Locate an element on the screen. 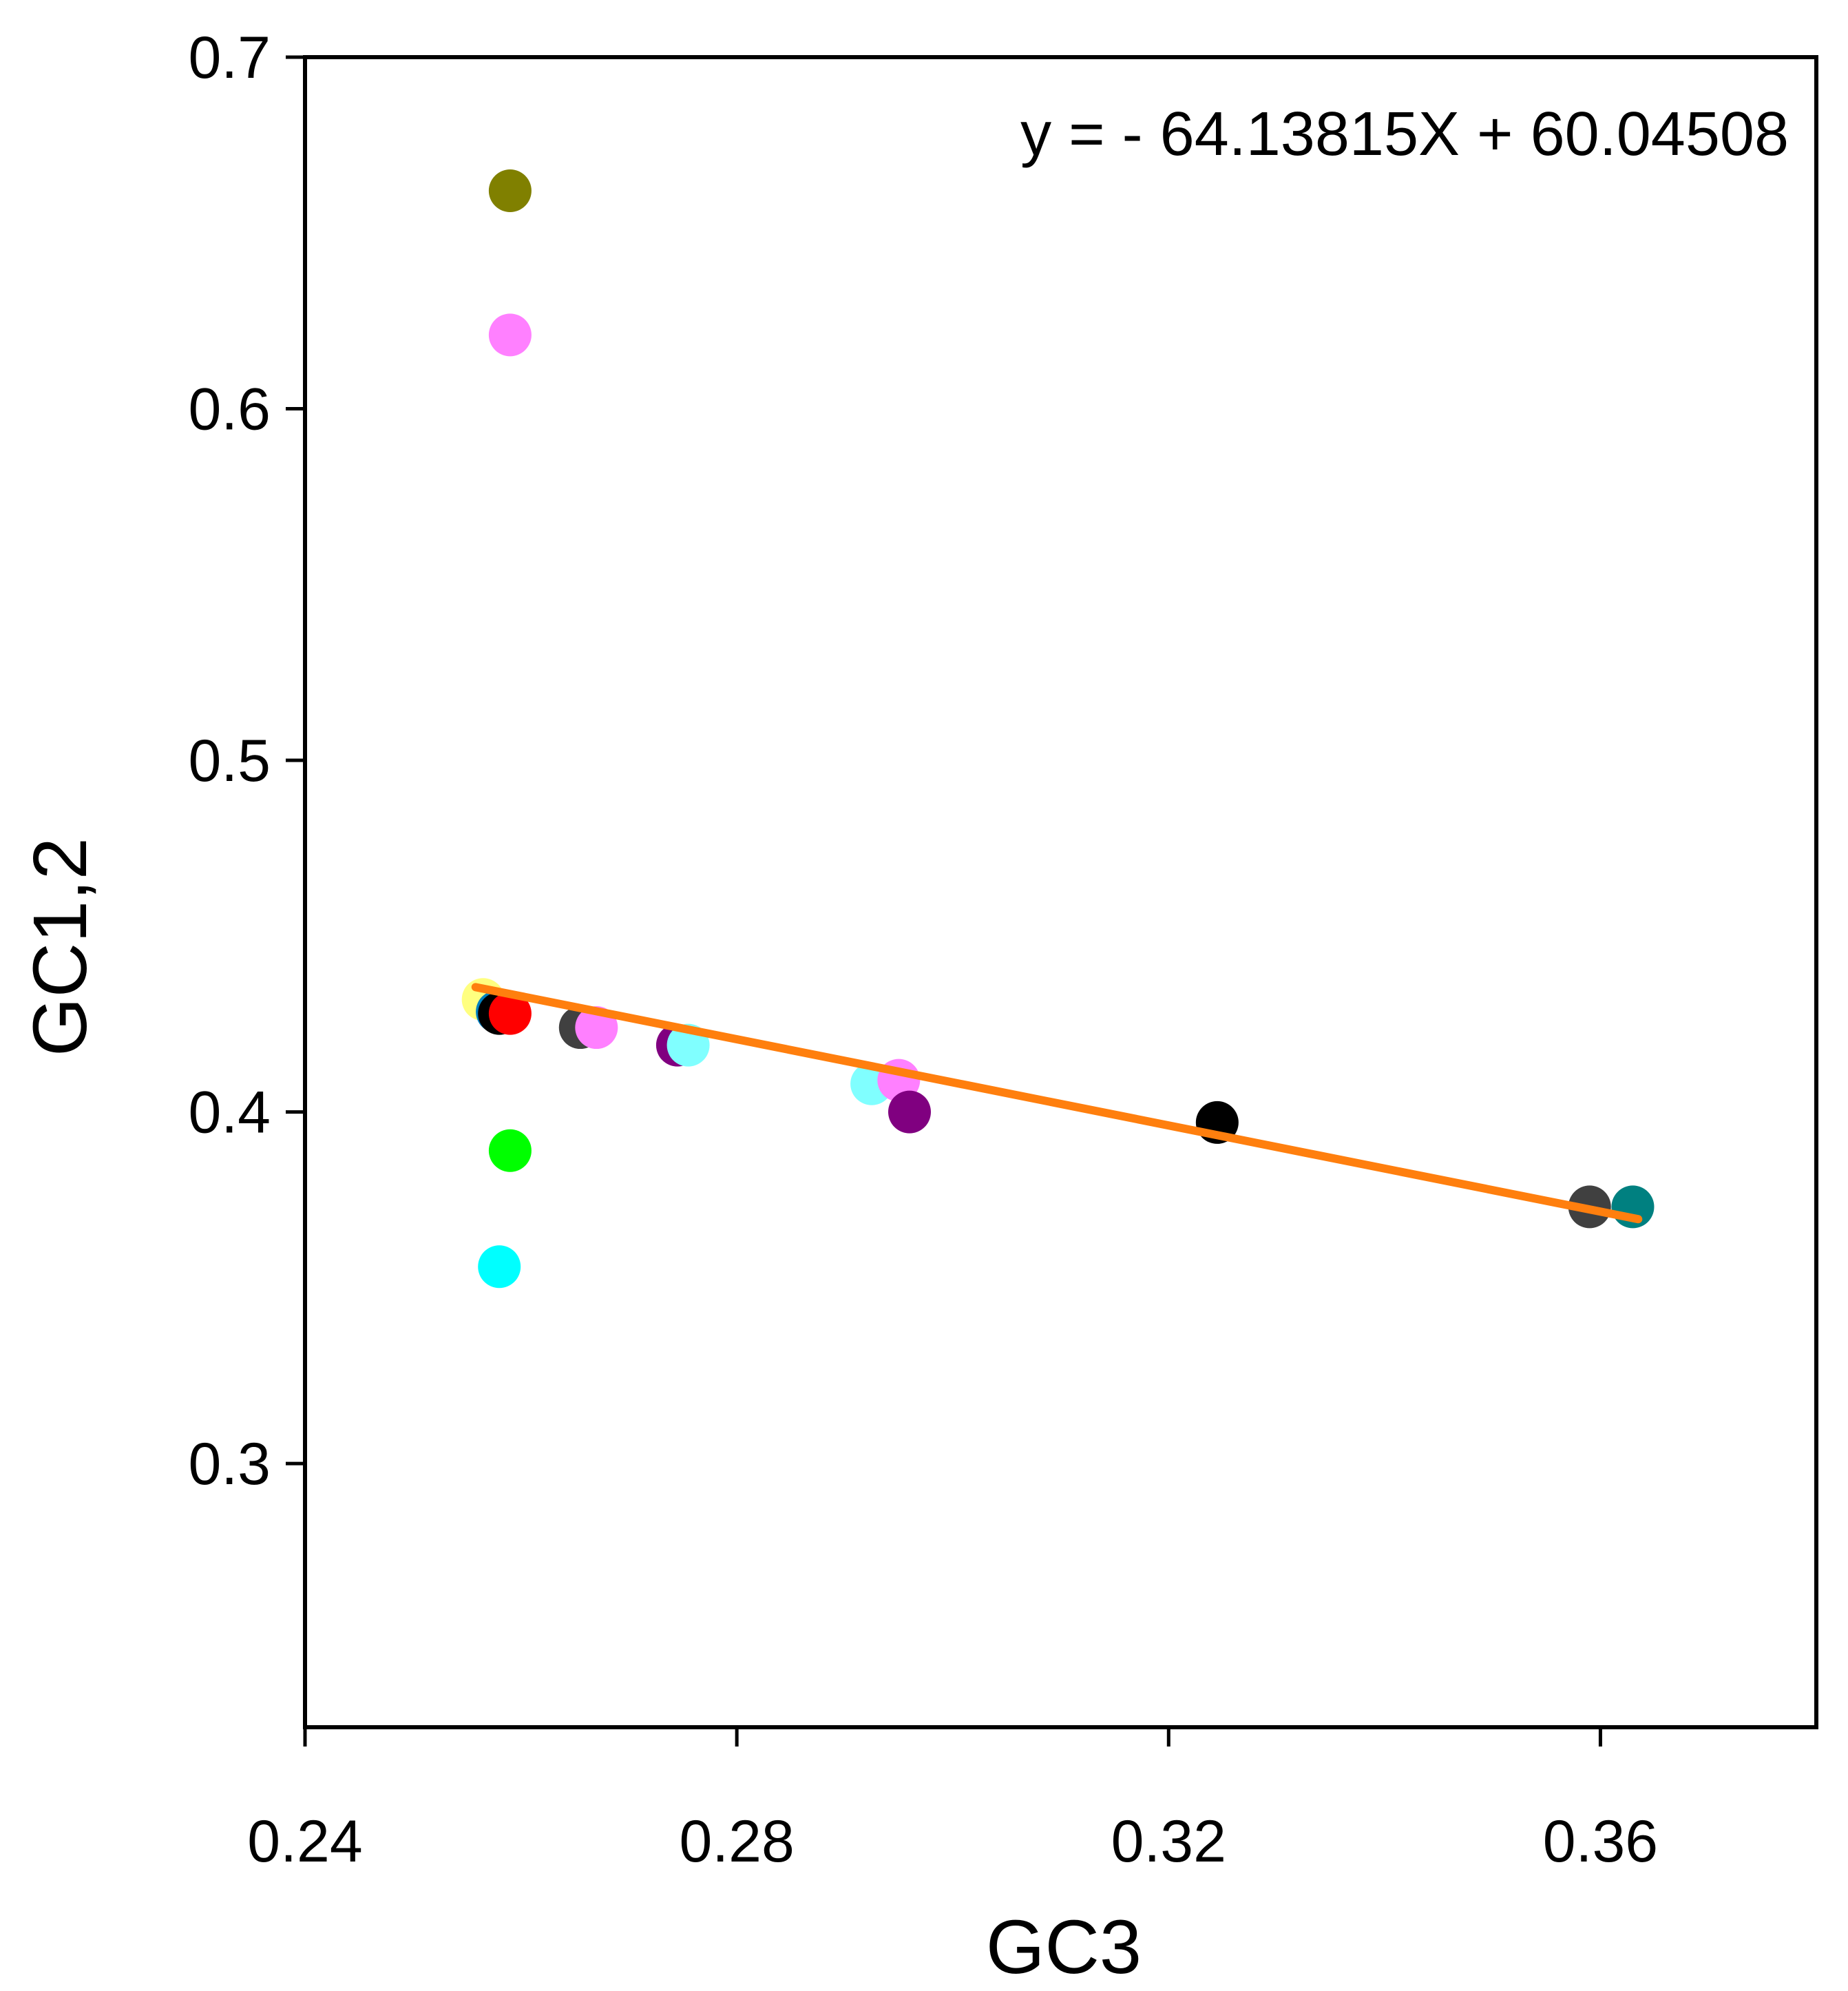 Image resolution: width=1848 pixels, height=1991 pixels. x-tick-label: 0.36 is located at coordinates (1600, 1841).